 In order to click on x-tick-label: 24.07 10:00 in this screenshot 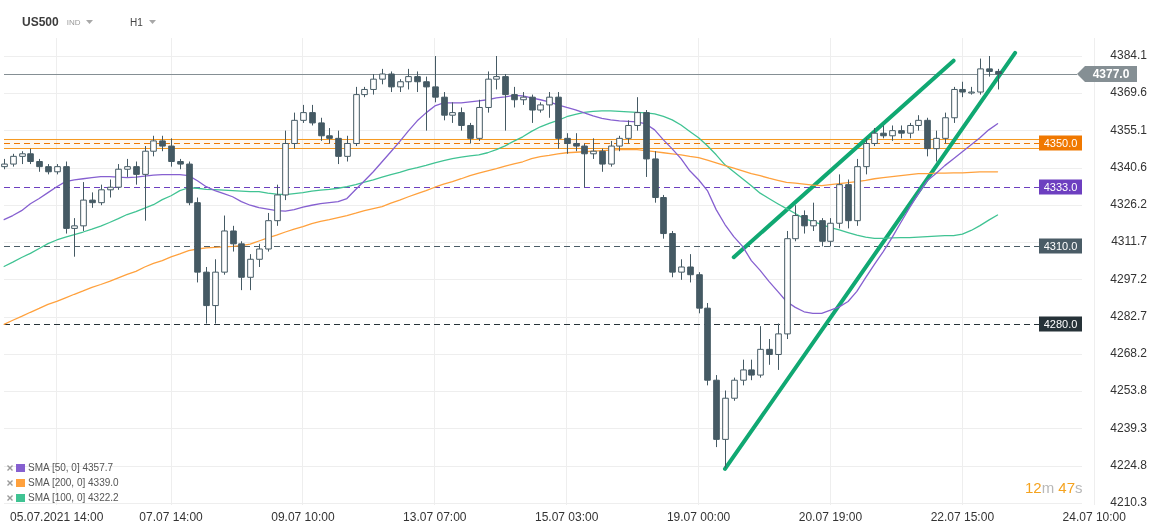, I will do `click(1094, 516)`.